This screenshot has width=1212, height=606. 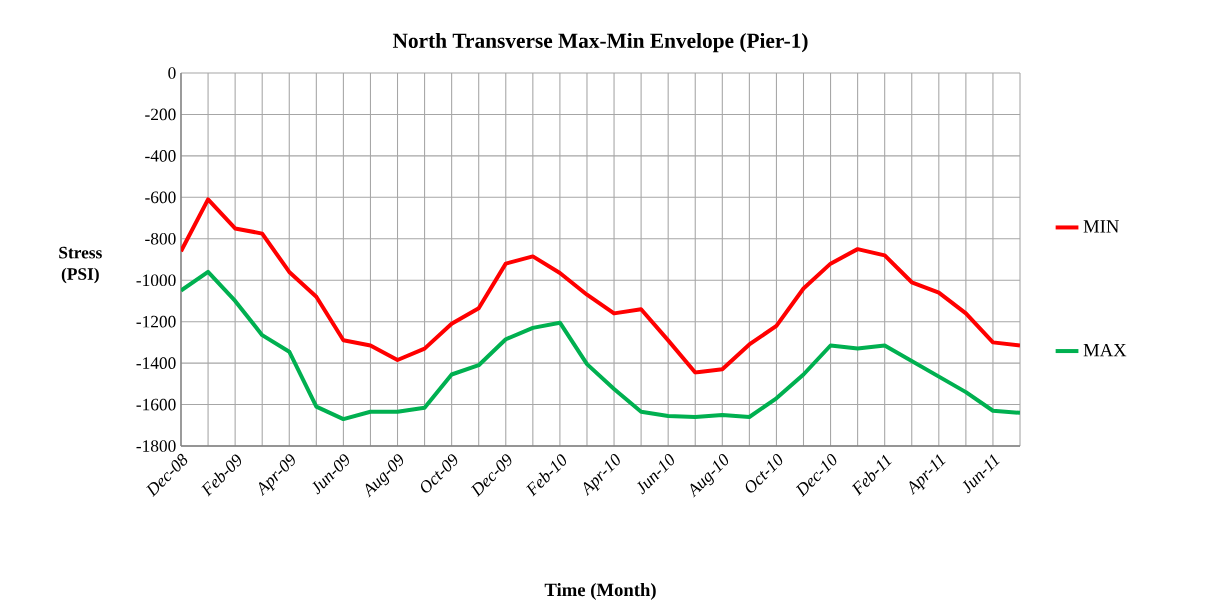 What do you see at coordinates (156, 404) in the screenshot?
I see `y-tick-label: -1600` at bounding box center [156, 404].